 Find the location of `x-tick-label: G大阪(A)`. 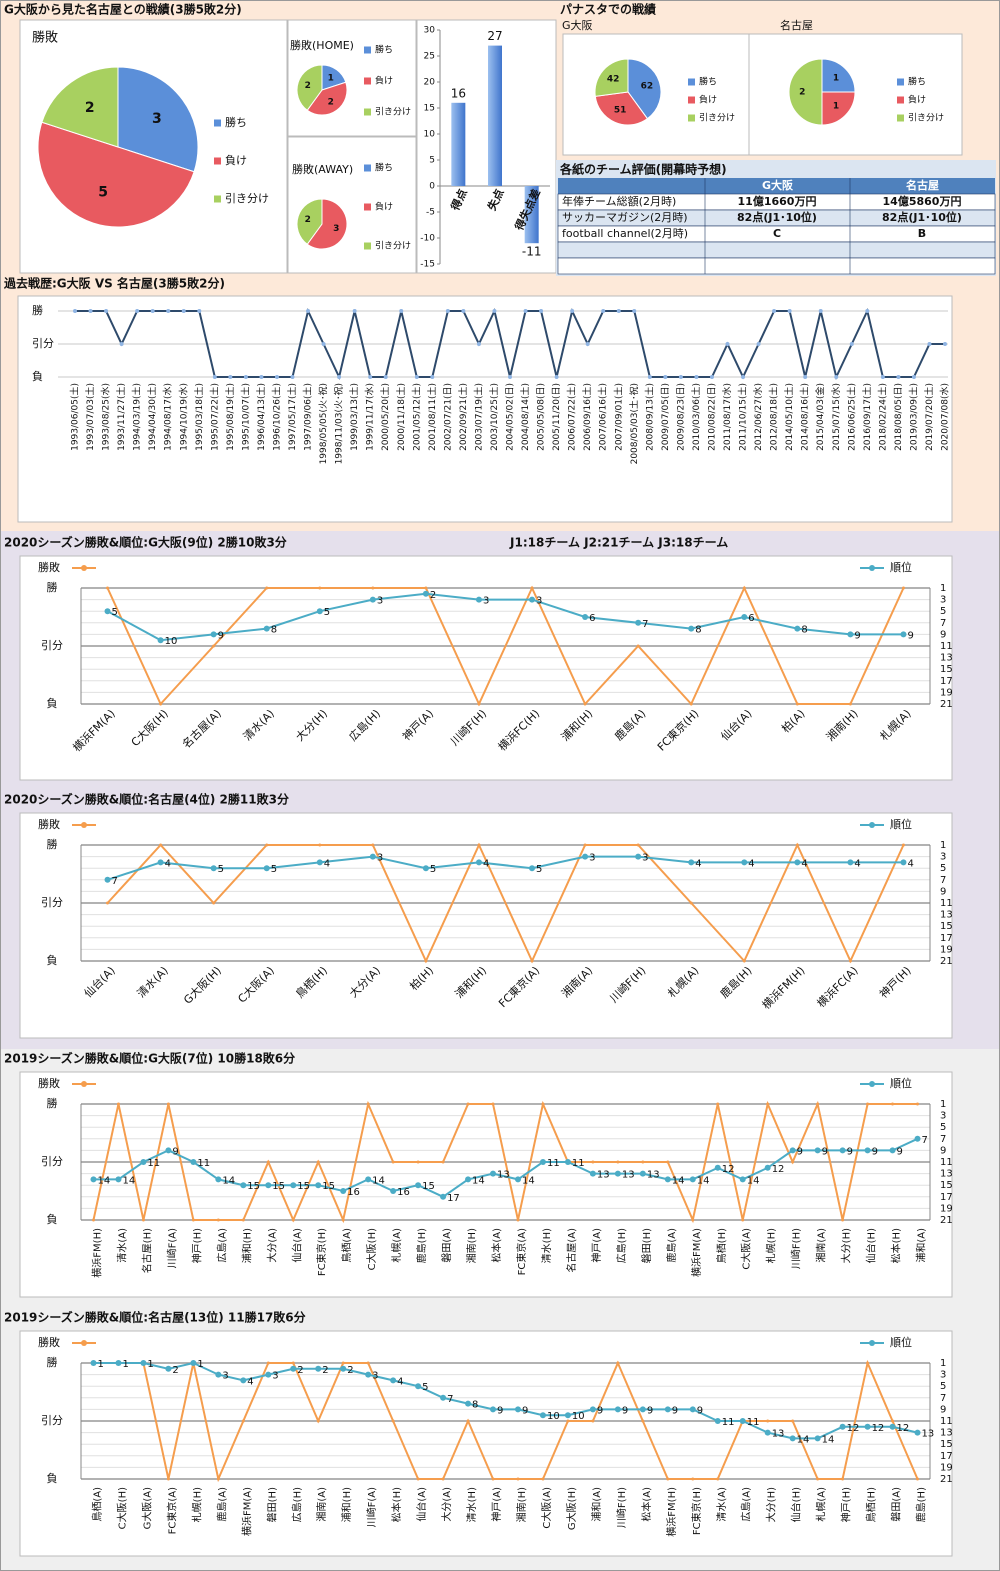

x-tick-label: G大阪(A) is located at coordinates (146, 1508).